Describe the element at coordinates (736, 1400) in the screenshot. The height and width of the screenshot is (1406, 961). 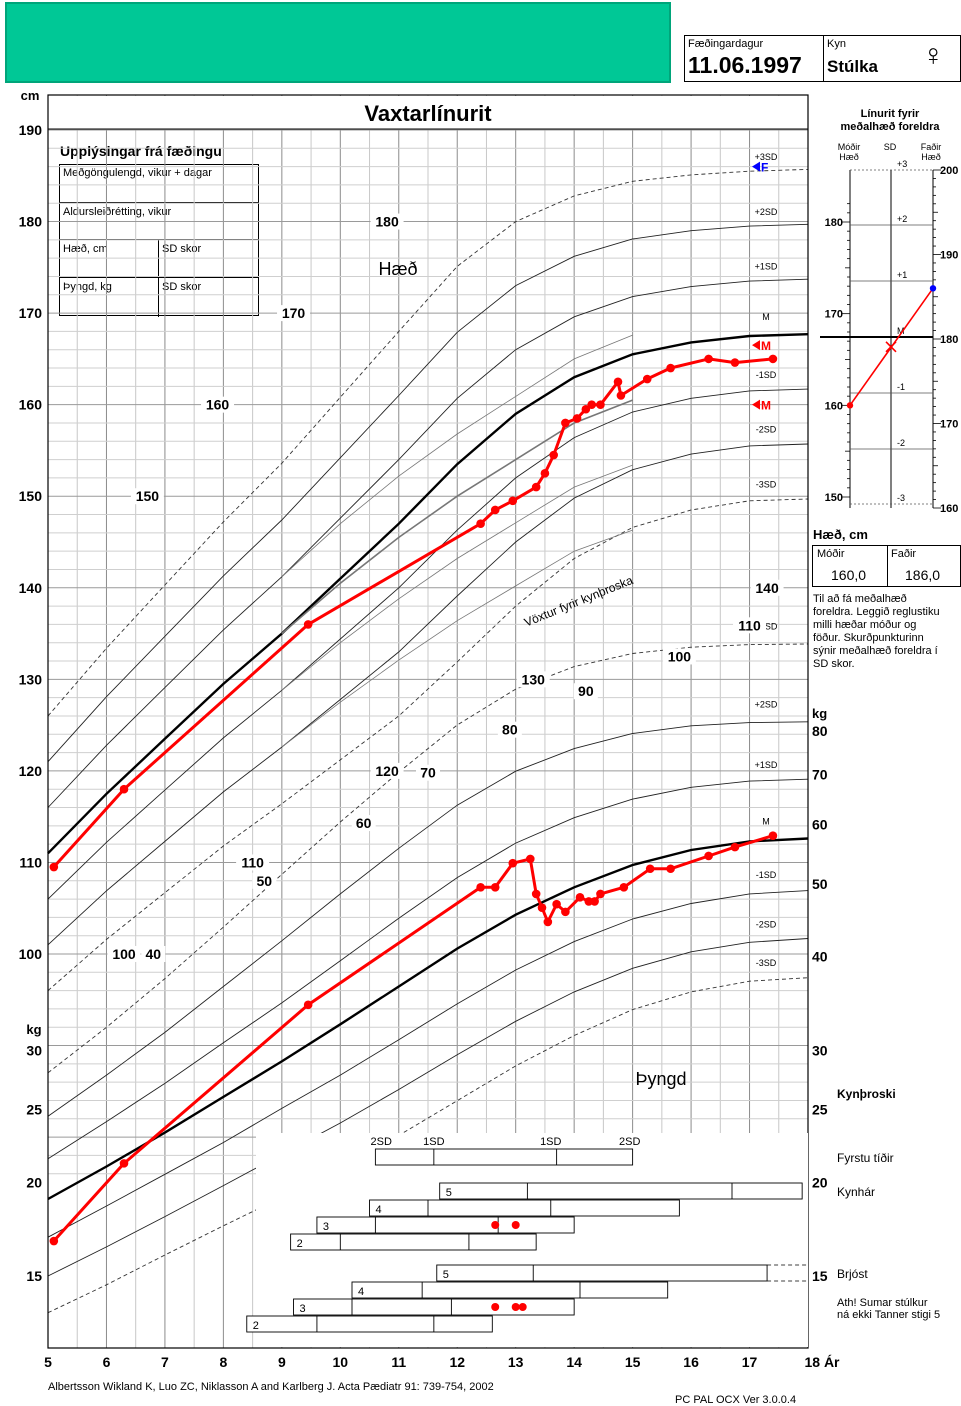
I see `version-text: PC PAL OCX Ver 3.0.0.4` at that location.